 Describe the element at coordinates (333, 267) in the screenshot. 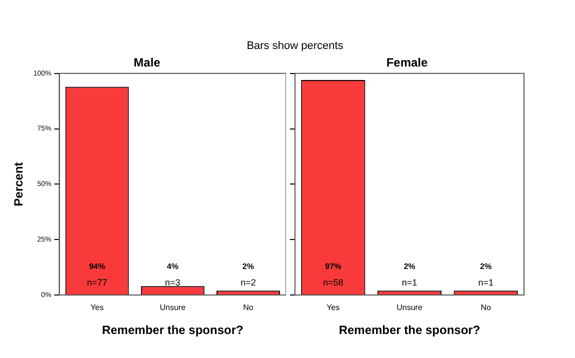

I see `data-label: 97%` at that location.